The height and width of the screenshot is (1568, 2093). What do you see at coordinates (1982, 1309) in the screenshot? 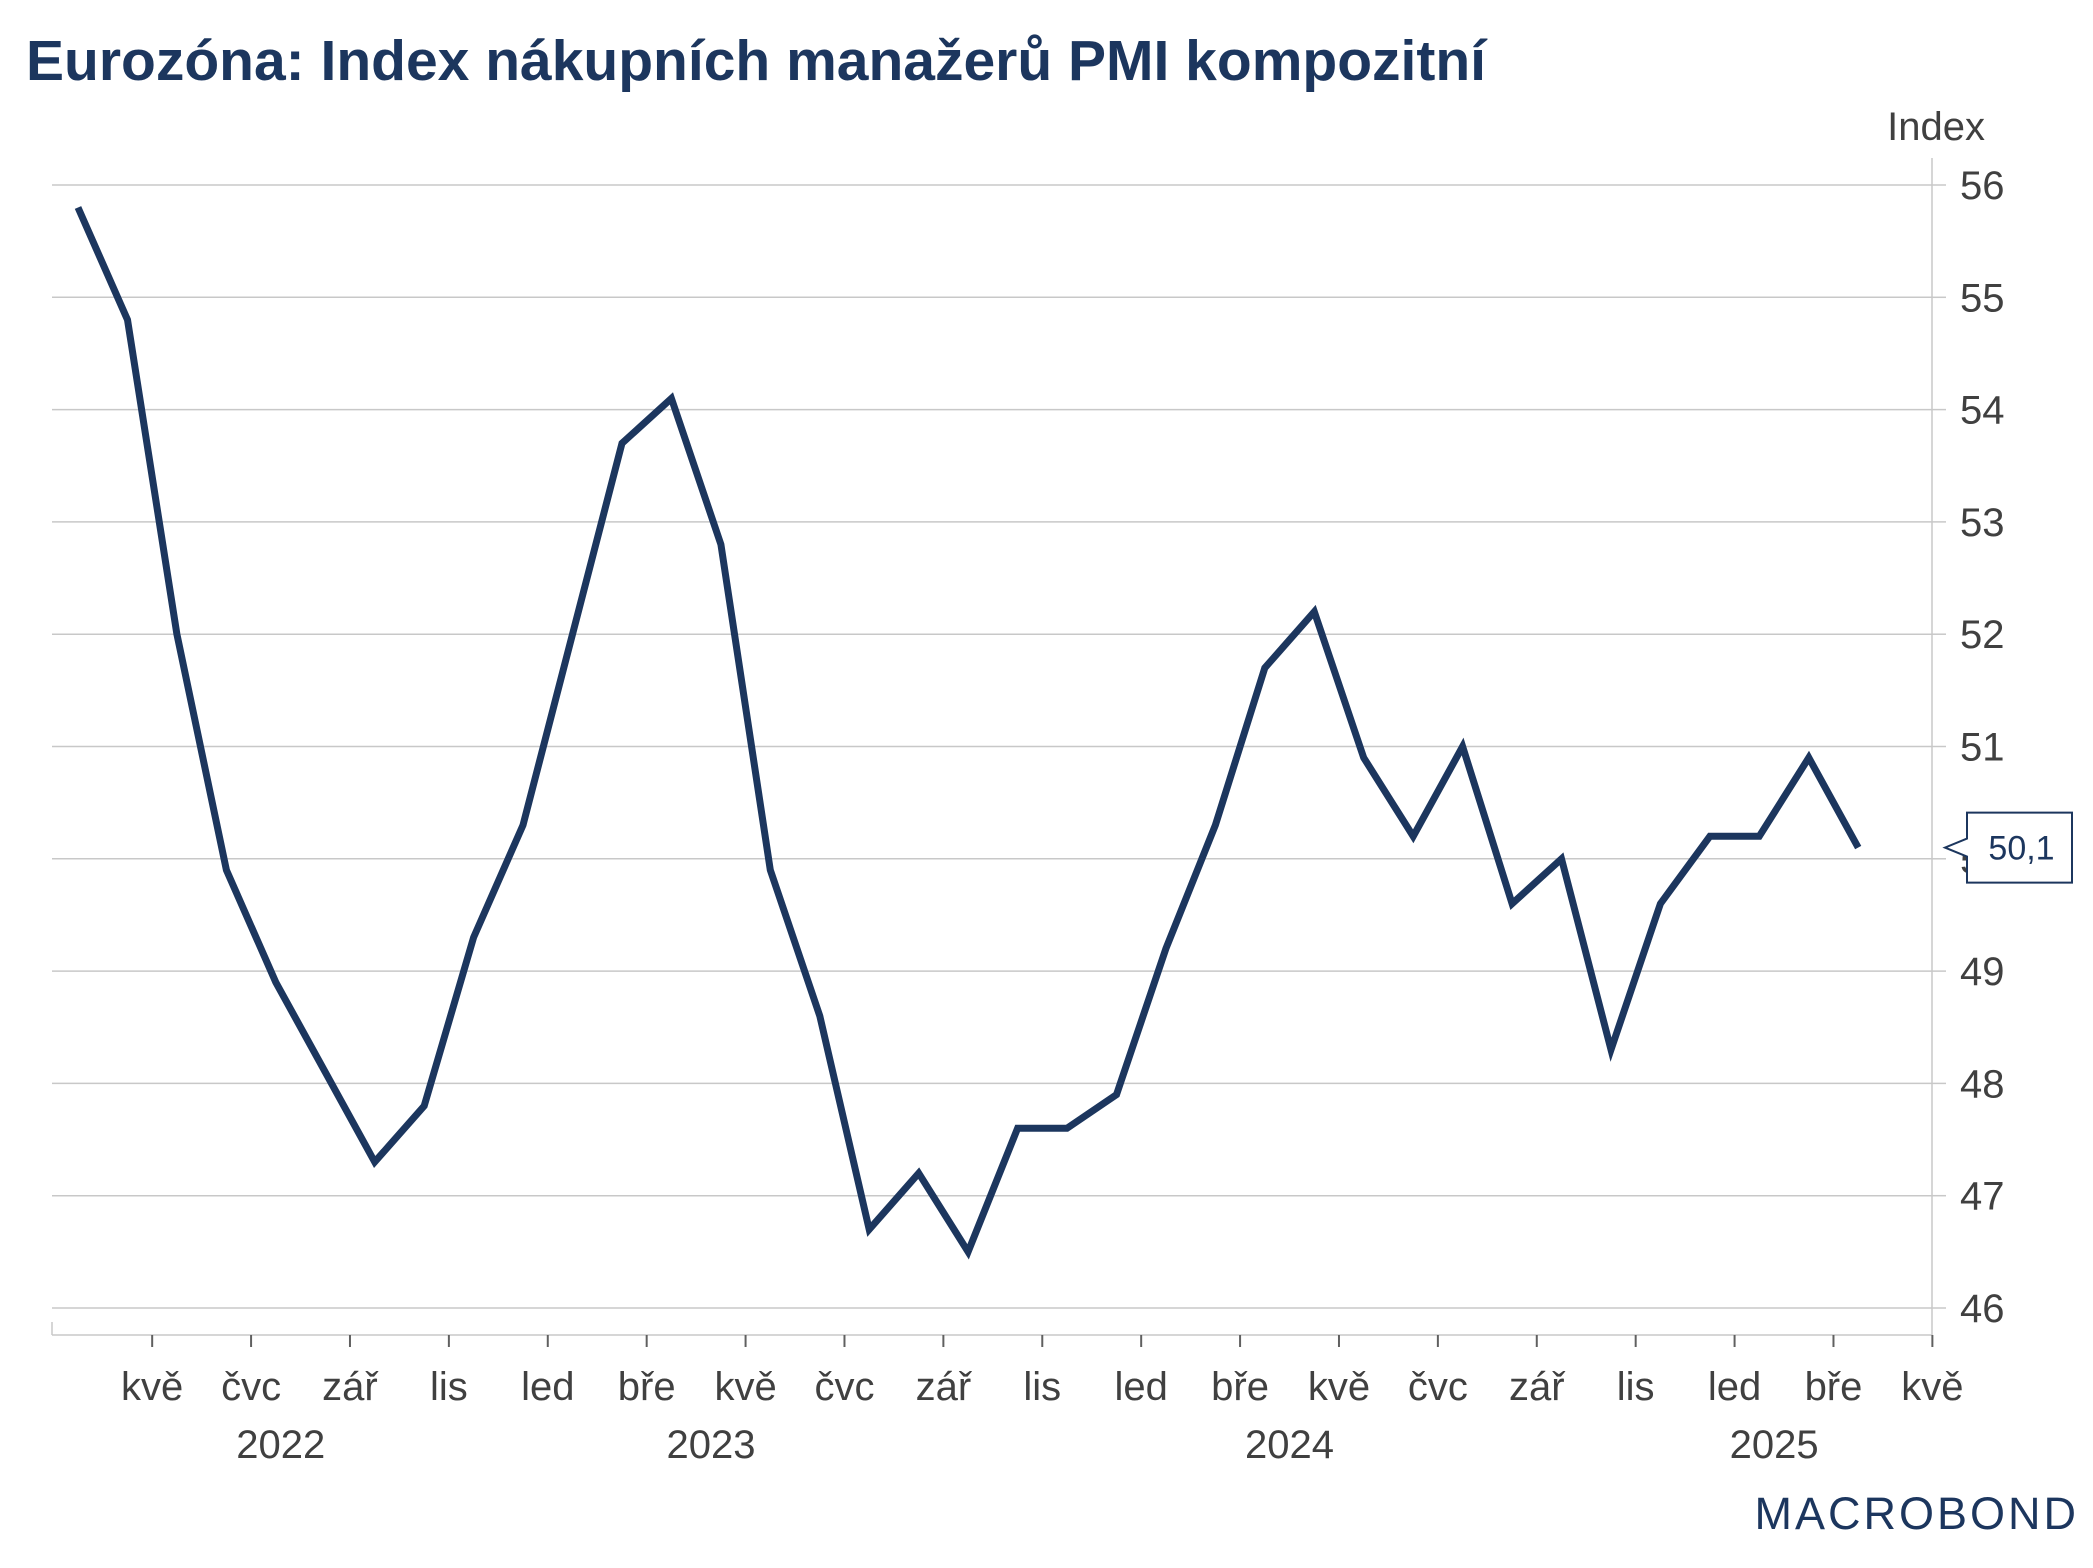
I see `y-tick-label: 46` at bounding box center [1982, 1309].